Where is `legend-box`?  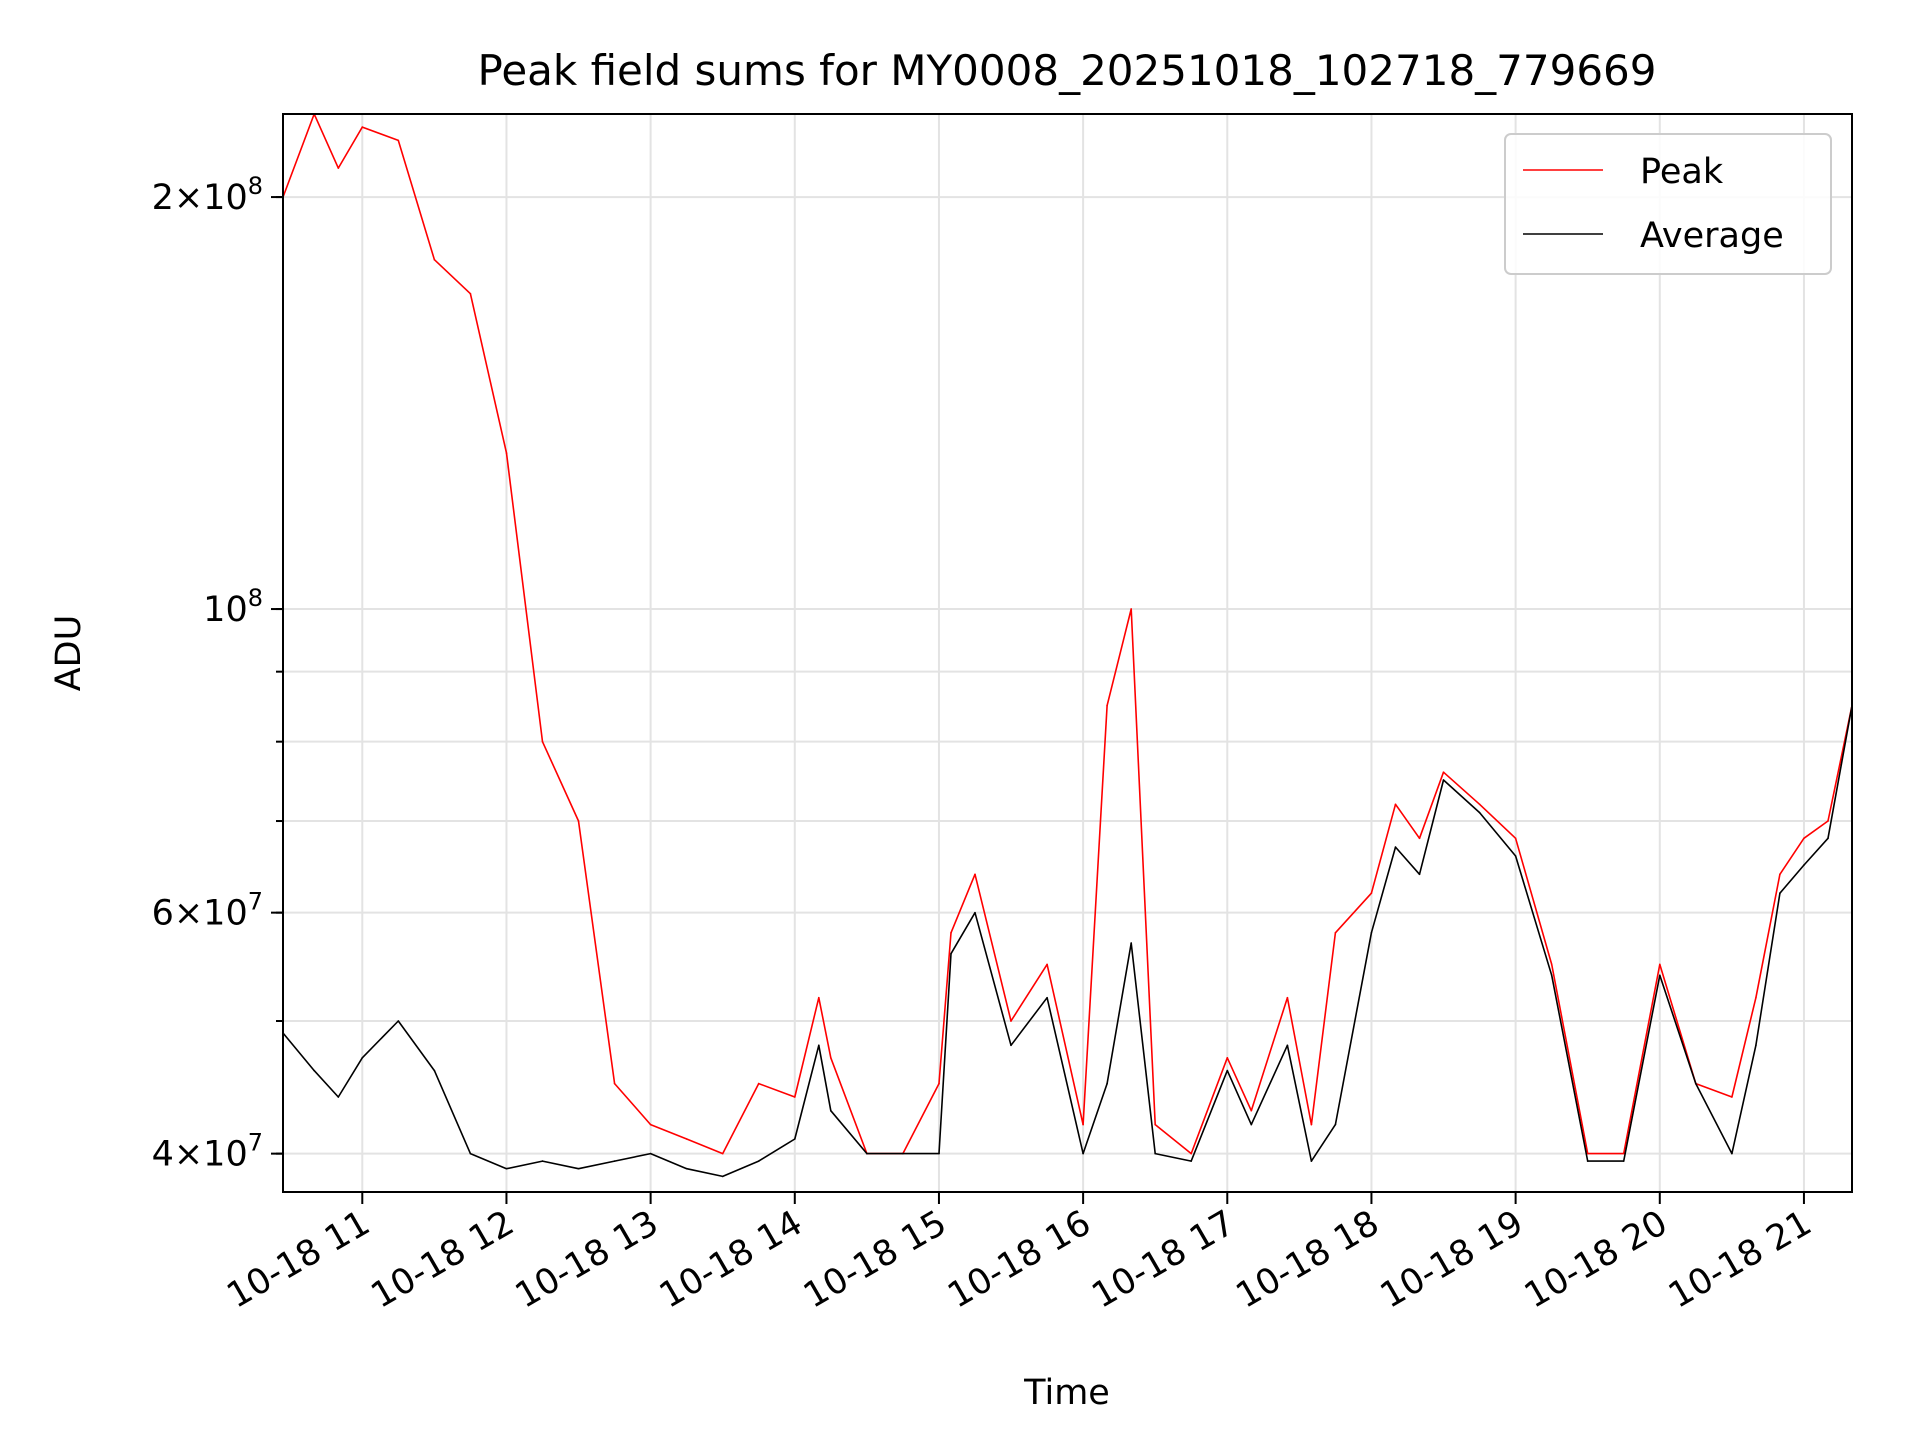
legend-box is located at coordinates (1668, 204).